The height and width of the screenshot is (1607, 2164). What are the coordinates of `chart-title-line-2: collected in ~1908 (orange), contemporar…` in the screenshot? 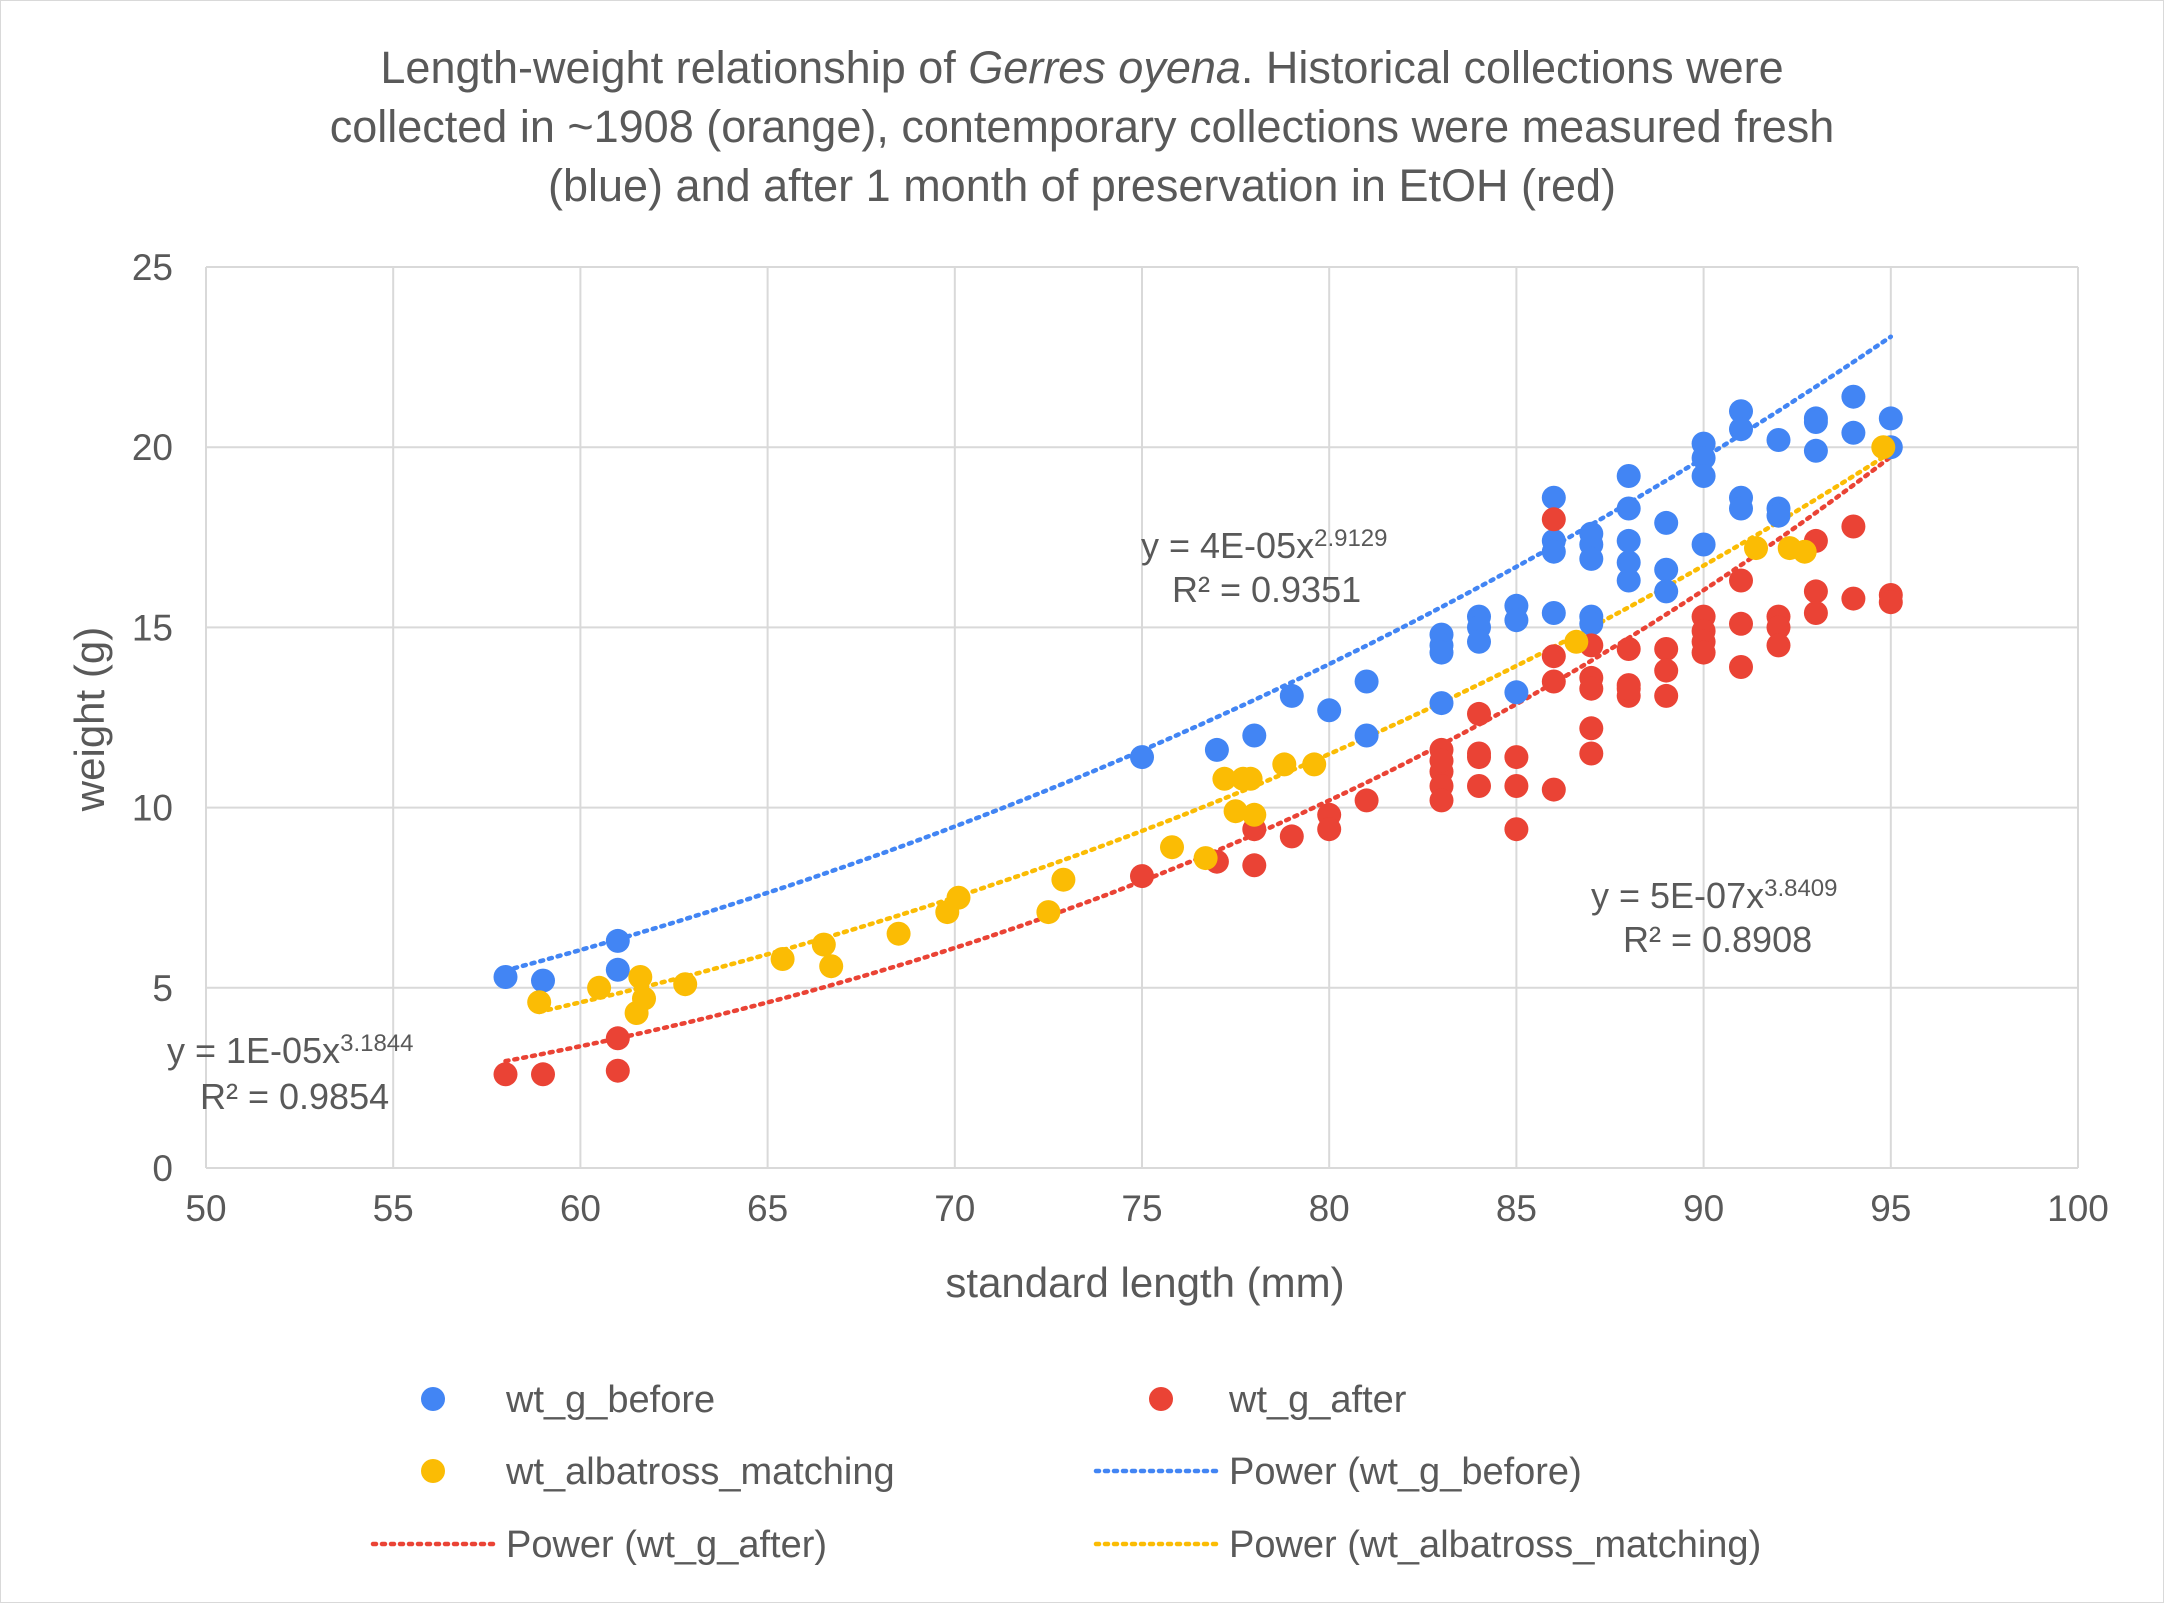 It's located at (1082, 126).